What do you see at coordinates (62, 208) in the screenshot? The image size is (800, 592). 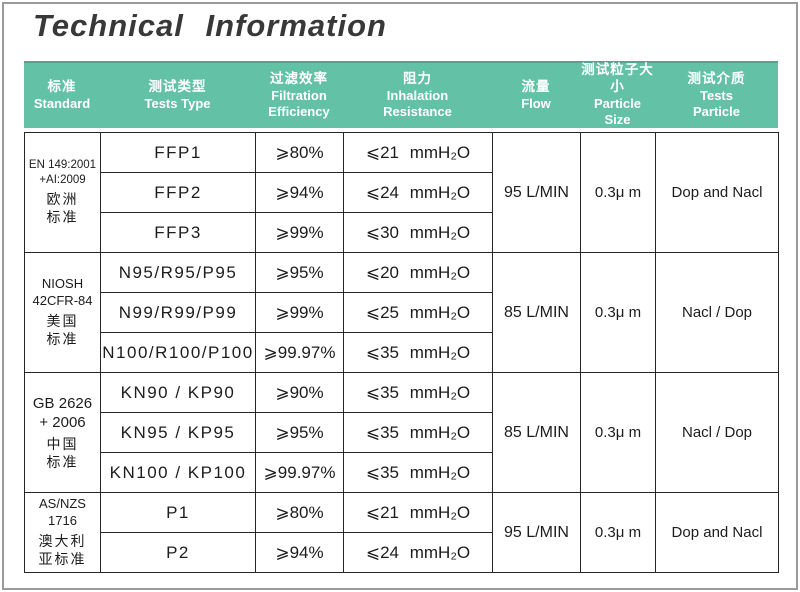 I see `standard-zh: 欧洲 标准` at bounding box center [62, 208].